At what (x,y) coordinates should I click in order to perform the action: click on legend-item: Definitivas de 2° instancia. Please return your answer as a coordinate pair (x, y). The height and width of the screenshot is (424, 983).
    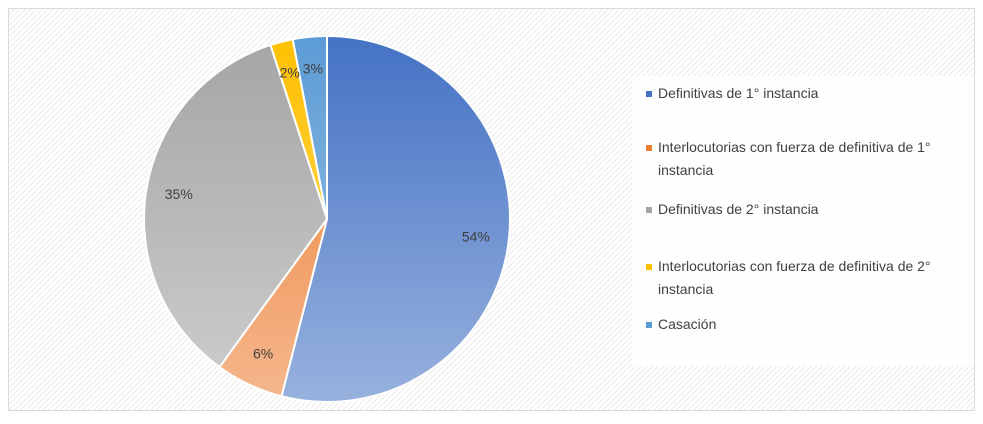
    Looking at the image, I should click on (814, 209).